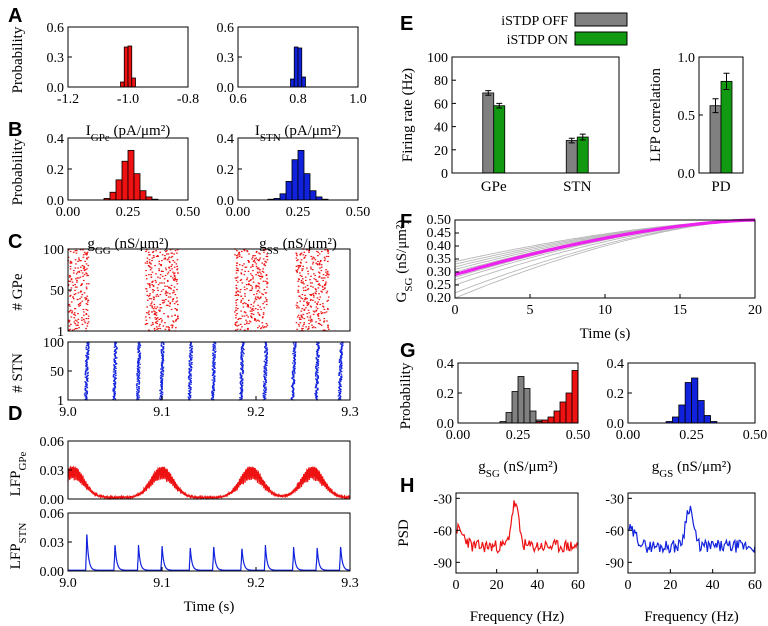 This screenshot has height=626, width=768. Describe the element at coordinates (692, 469) in the screenshot. I see `x-axis-label: gGS (nS/μm²)` at that location.